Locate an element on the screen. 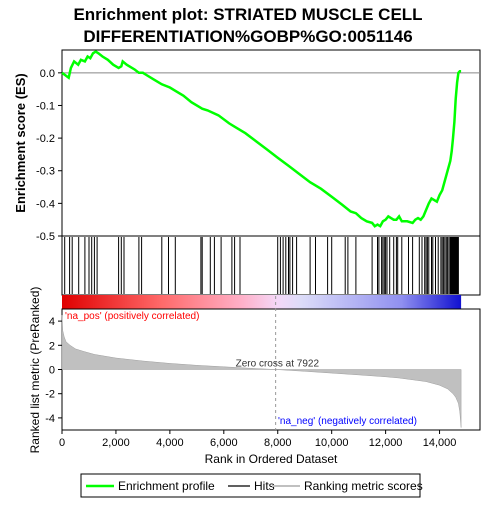  es-y-tick-label: 0.0 is located at coordinates (47, 74).